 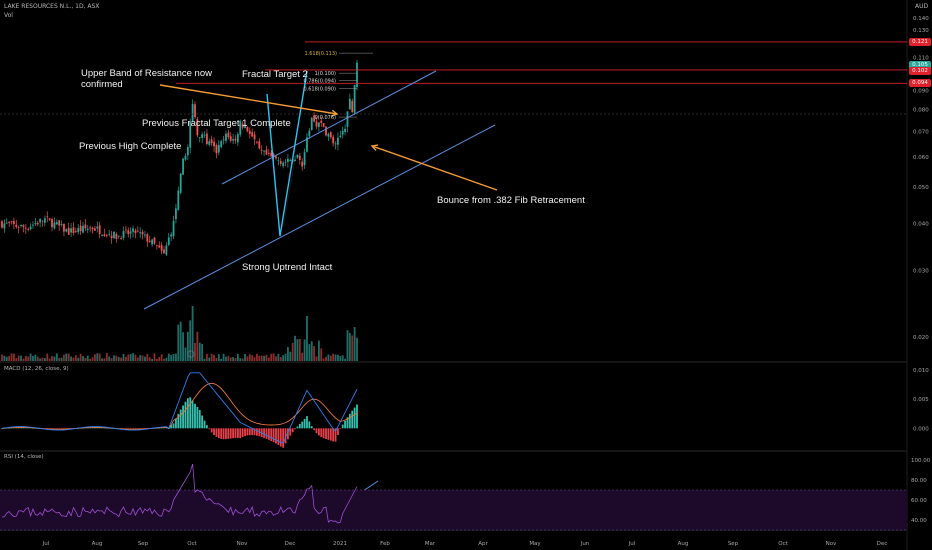 What do you see at coordinates (374, 147) in the screenshot?
I see `annotation-arrow-bounce-head` at bounding box center [374, 147].